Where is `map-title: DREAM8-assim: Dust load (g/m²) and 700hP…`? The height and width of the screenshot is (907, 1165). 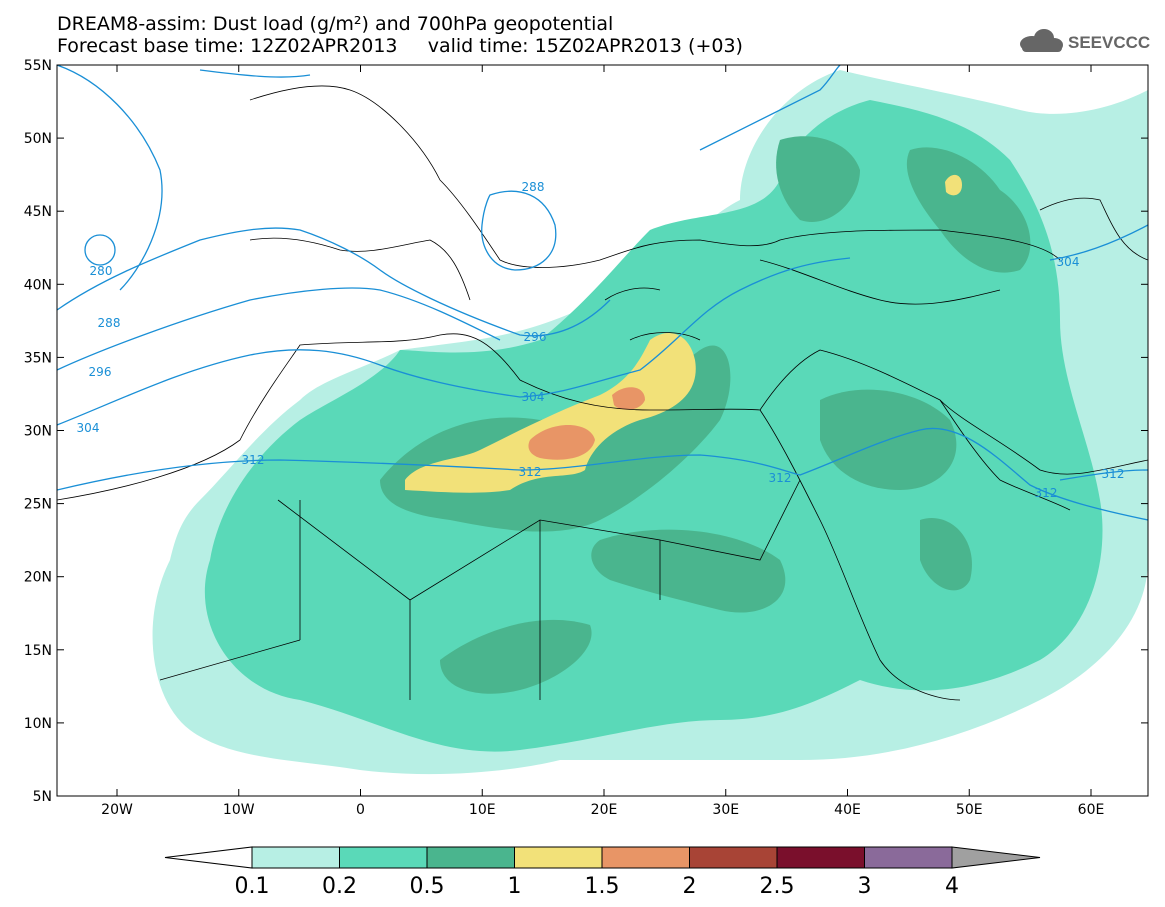 map-title: DREAM8-assim: Dust load (g/m²) and 700hP… is located at coordinates (335, 24).